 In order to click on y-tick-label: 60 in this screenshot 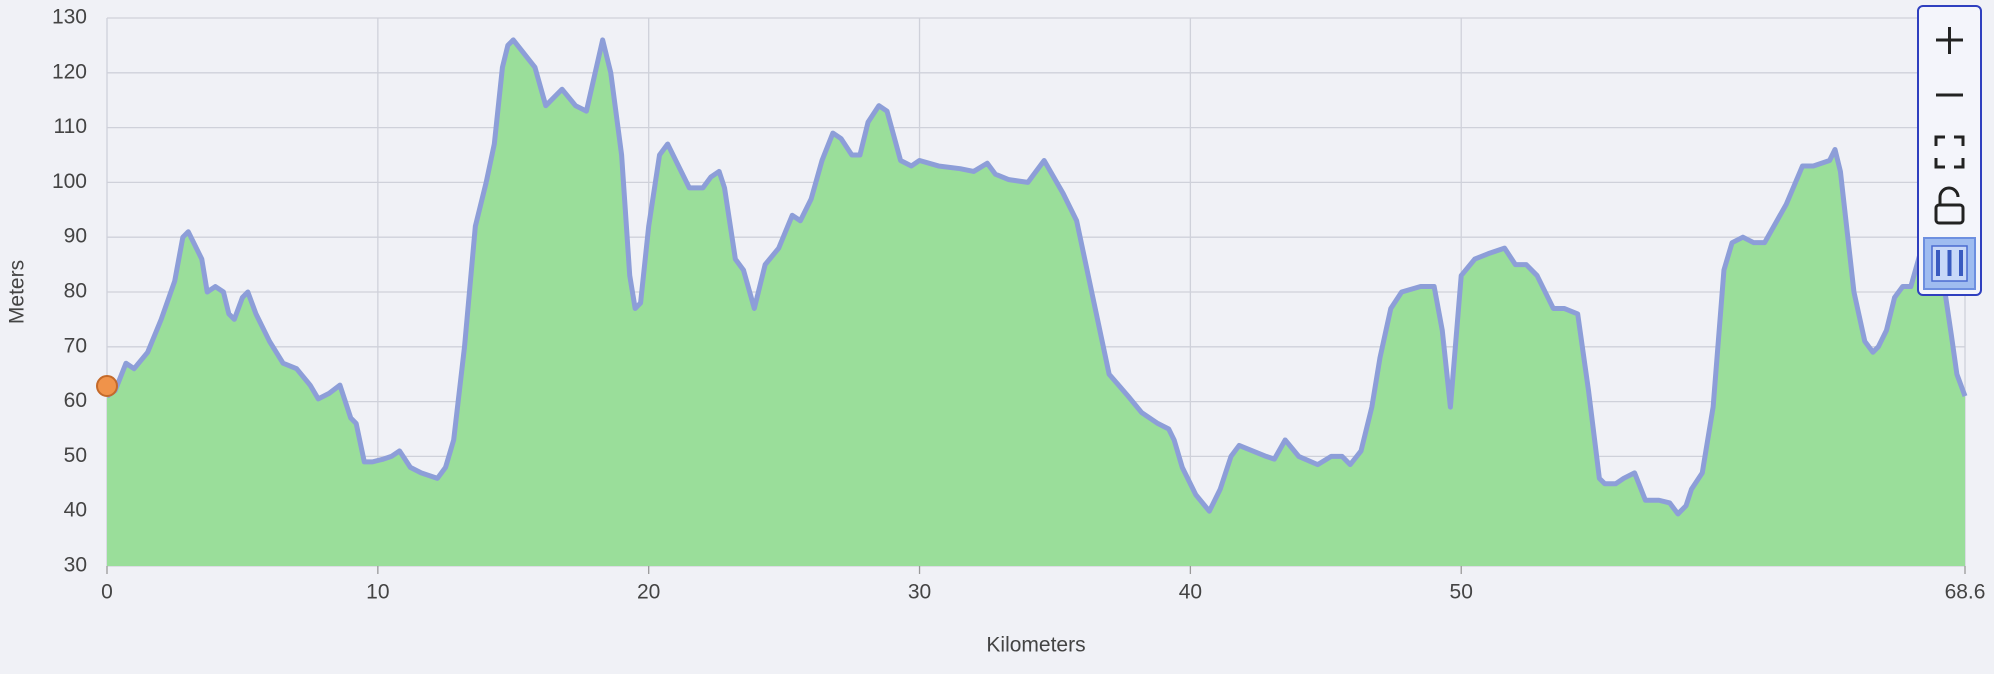, I will do `click(75, 400)`.